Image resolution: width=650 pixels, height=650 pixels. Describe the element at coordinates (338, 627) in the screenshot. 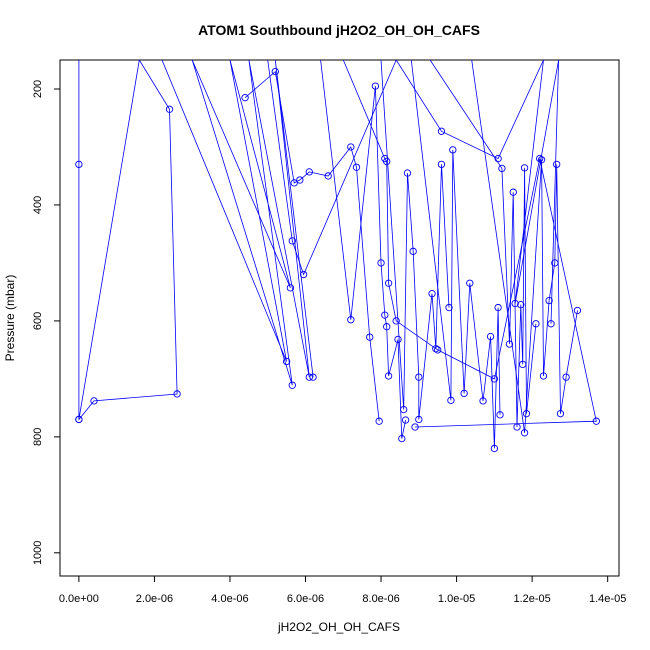

I see `x-axis-label: jH2O2_OH_OH_CAFS` at that location.